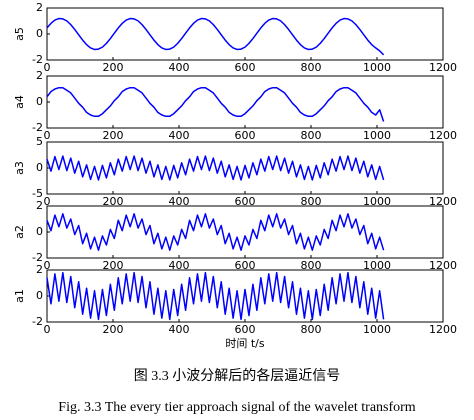 The width and height of the screenshot is (474, 420). I want to click on y-tick-label: 5, so click(39, 141).